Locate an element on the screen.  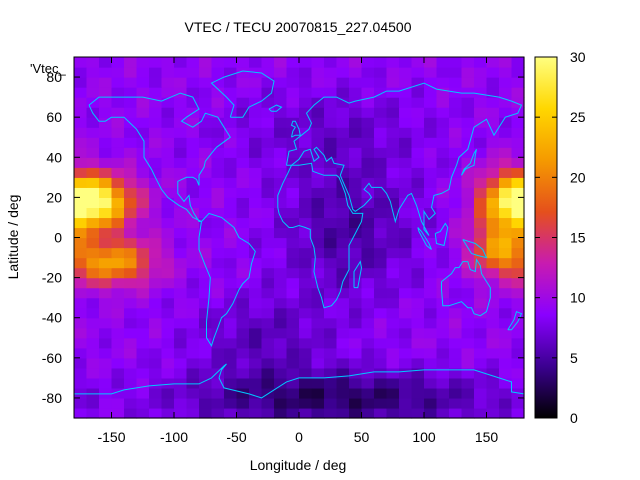
coastline is located at coordinates (441, 234).